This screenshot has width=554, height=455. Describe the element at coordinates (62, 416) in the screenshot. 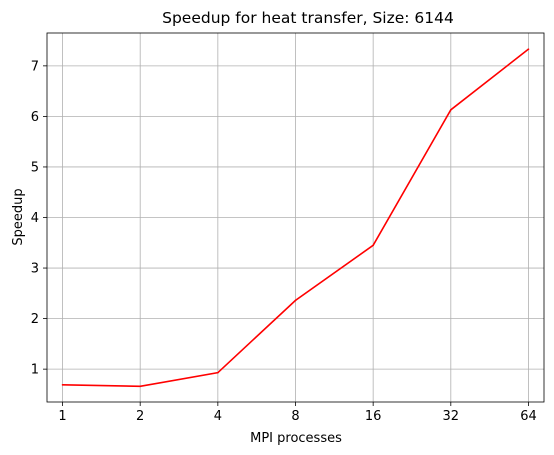

I see `x-tick-label: 1` at that location.